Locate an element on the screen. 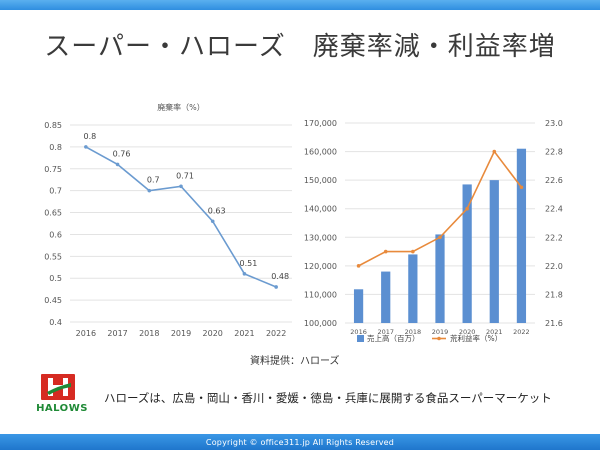 Image resolution: width=600 pixels, height=450 pixels. sales-y-tick-label: 130,000 is located at coordinates (320, 237).